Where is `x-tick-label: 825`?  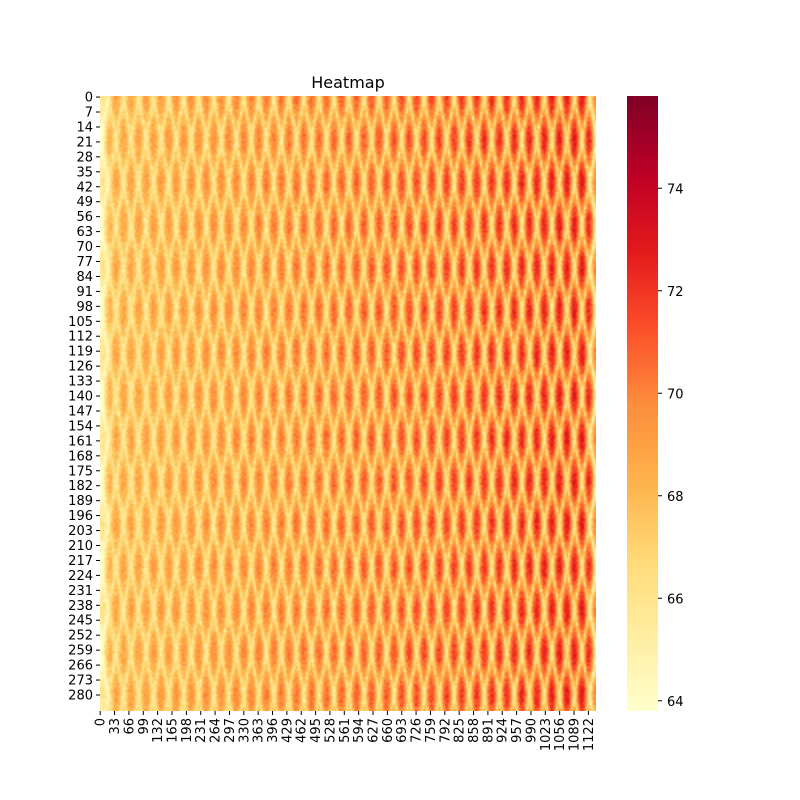
x-tick-label: 825 is located at coordinates (460, 730).